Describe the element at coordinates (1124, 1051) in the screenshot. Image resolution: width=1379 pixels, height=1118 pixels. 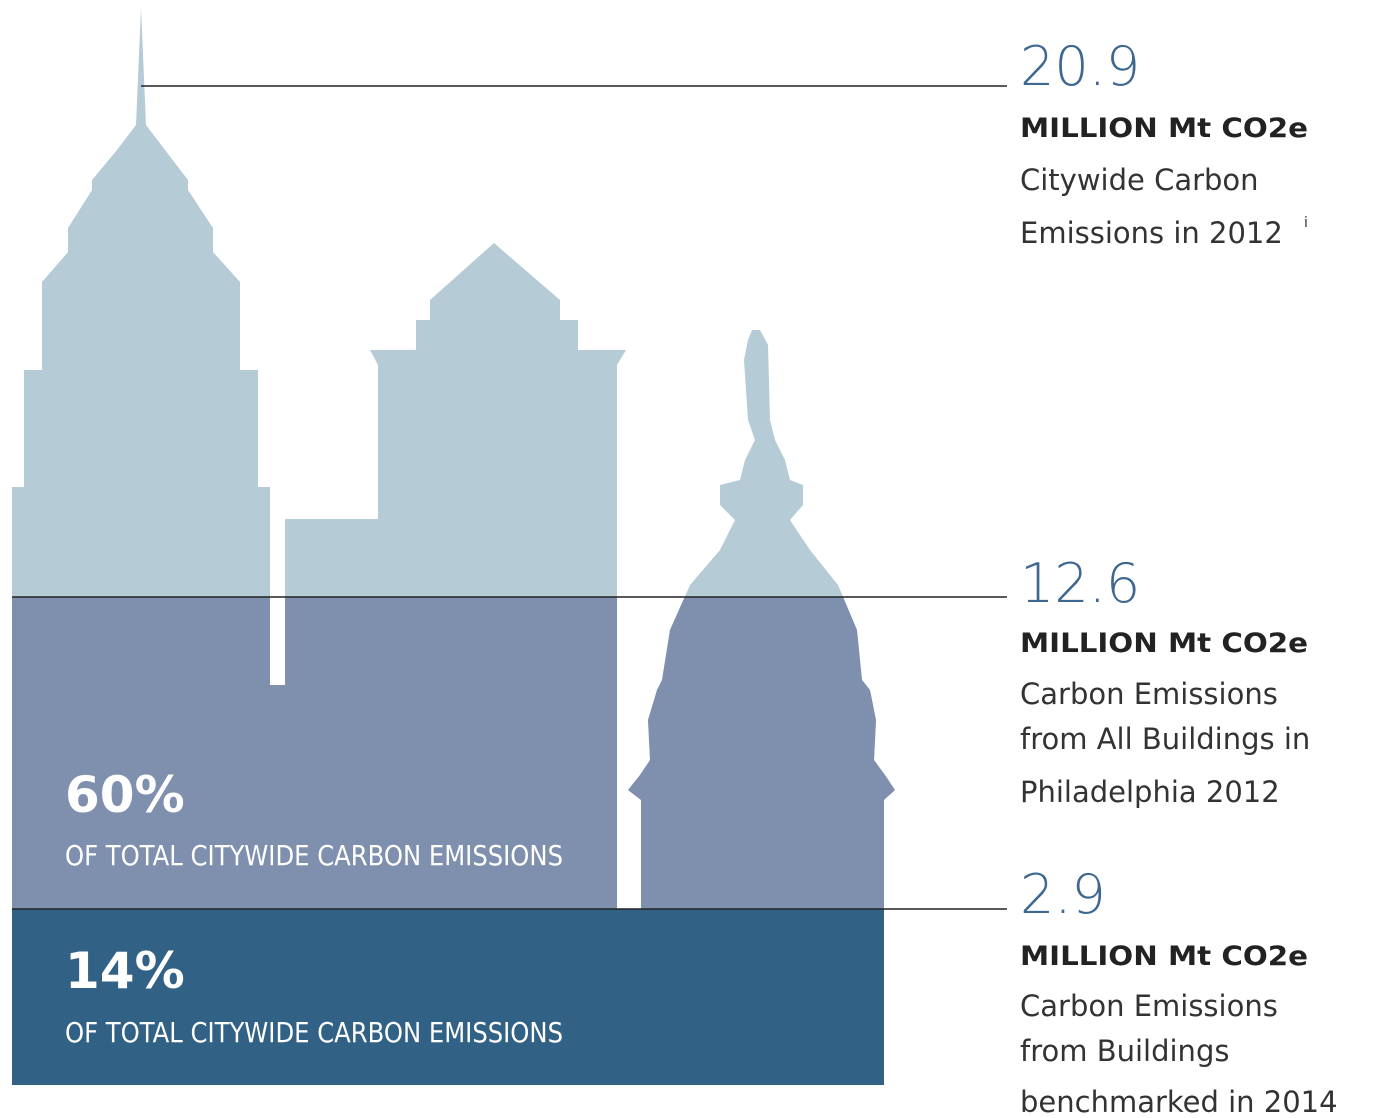
I see `callout-line: from Buildings` at that location.